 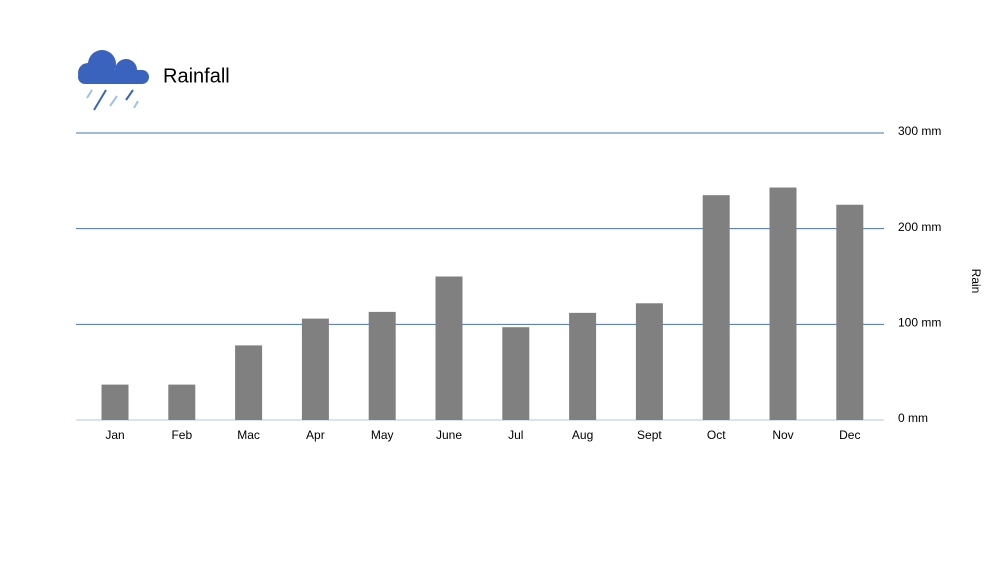 What do you see at coordinates (382, 435) in the screenshot?
I see `x-tick-label: May` at bounding box center [382, 435].